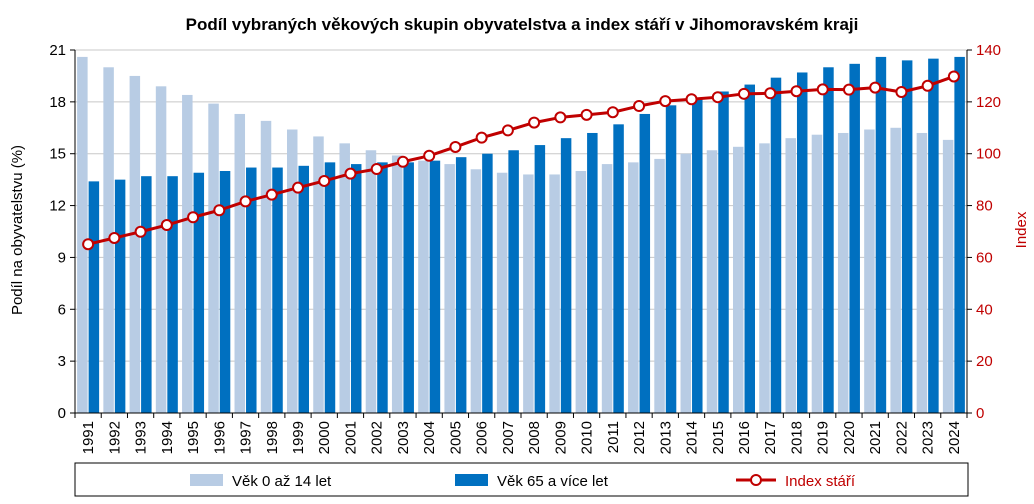 The height and width of the screenshot is (504, 1034). I want to click on index-point-2012, so click(639, 106).